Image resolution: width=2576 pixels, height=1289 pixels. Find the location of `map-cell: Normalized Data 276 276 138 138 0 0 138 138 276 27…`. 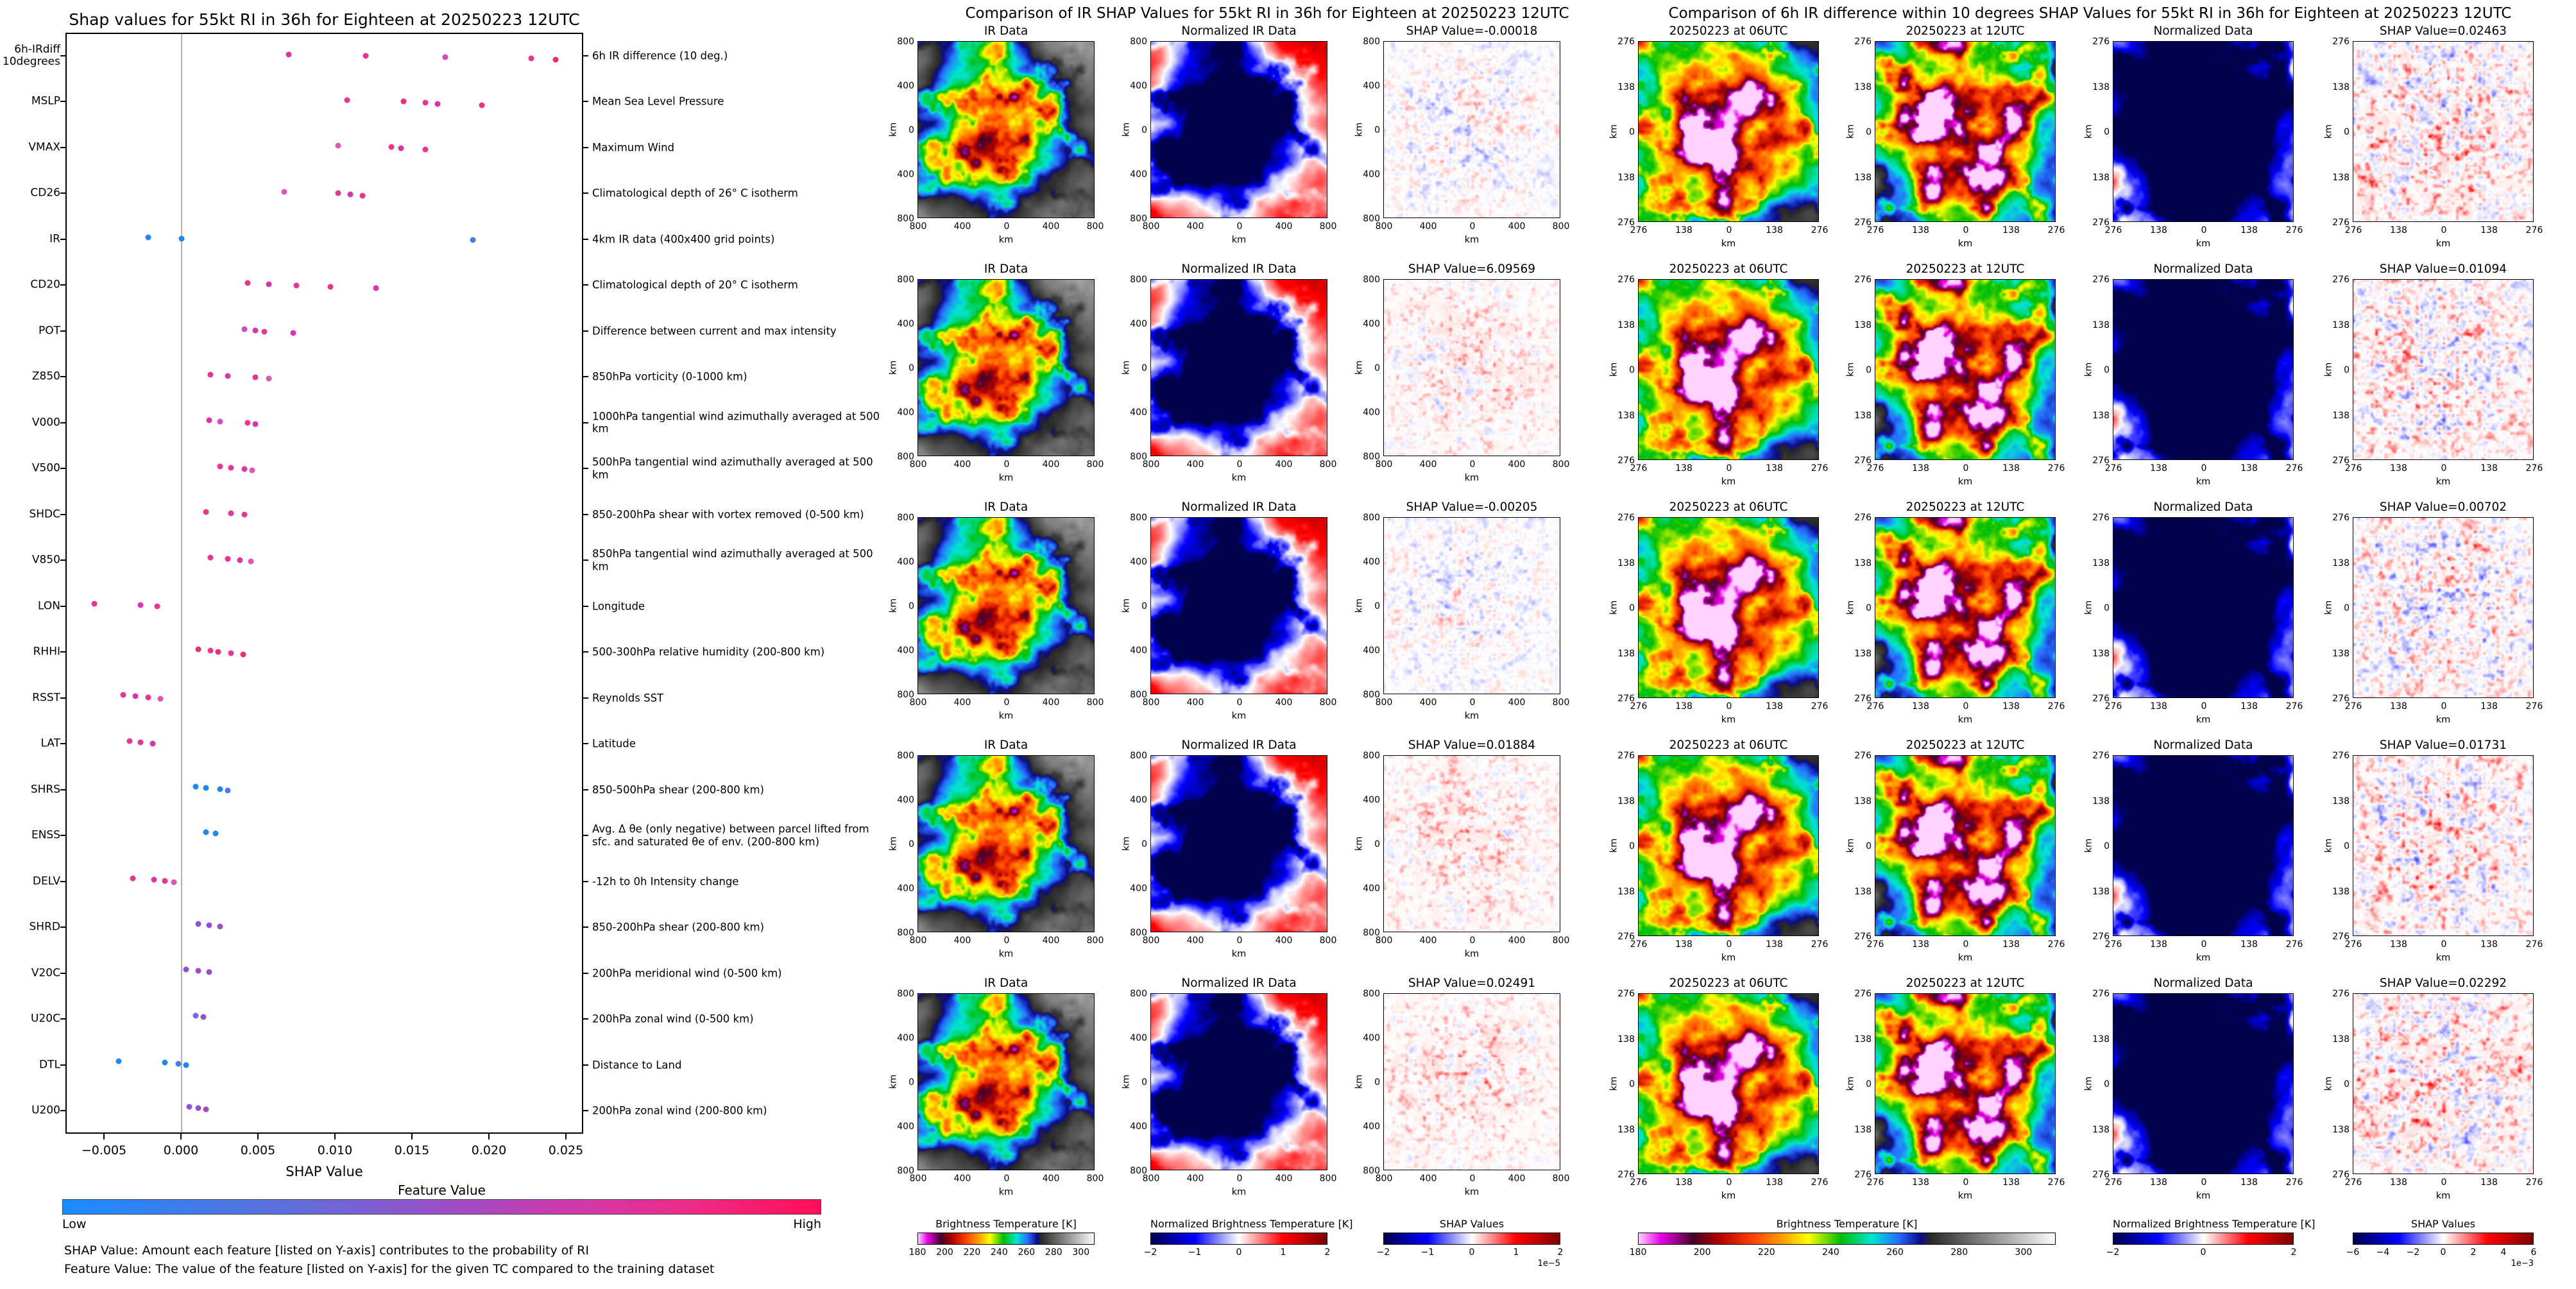

map-cell: Normalized Data 276 276 138 138 0 0 138 138 276 27… is located at coordinates (2193, 1089).